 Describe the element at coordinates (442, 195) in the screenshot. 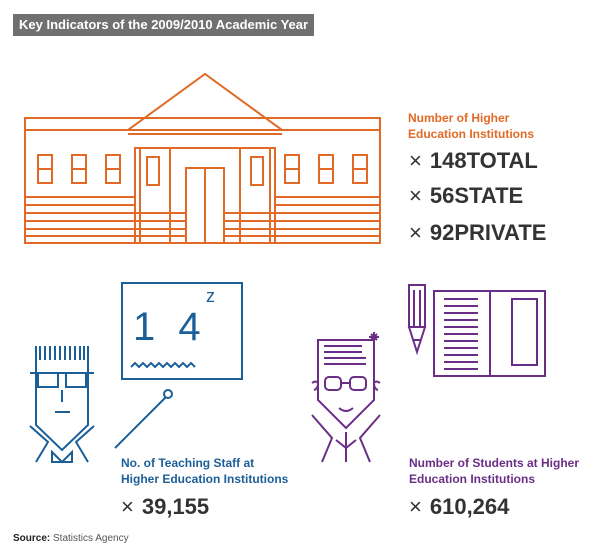

I see `stat-state-value: 56` at that location.